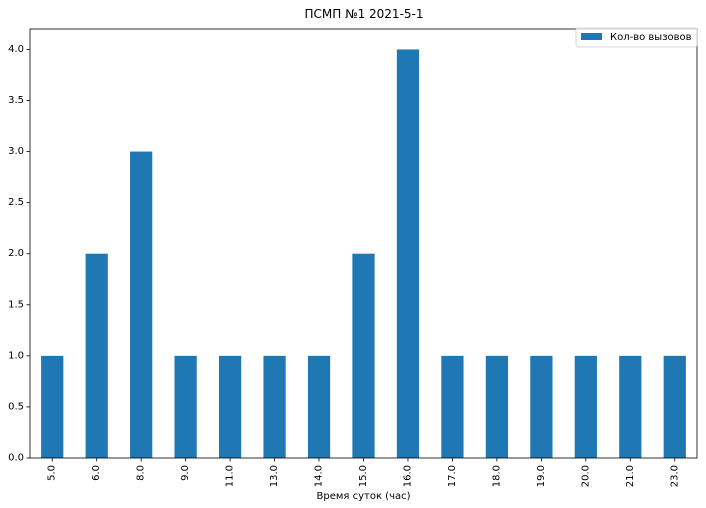 This screenshot has width=706, height=508. What do you see at coordinates (16, 458) in the screenshot?
I see `y-tick-label: 0.0` at bounding box center [16, 458].